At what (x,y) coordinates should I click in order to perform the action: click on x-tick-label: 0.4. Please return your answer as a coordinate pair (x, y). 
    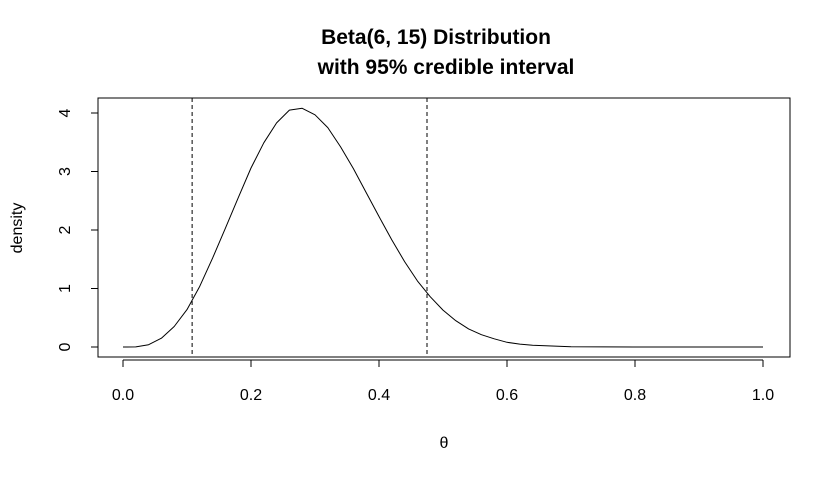
    Looking at the image, I should click on (379, 395).